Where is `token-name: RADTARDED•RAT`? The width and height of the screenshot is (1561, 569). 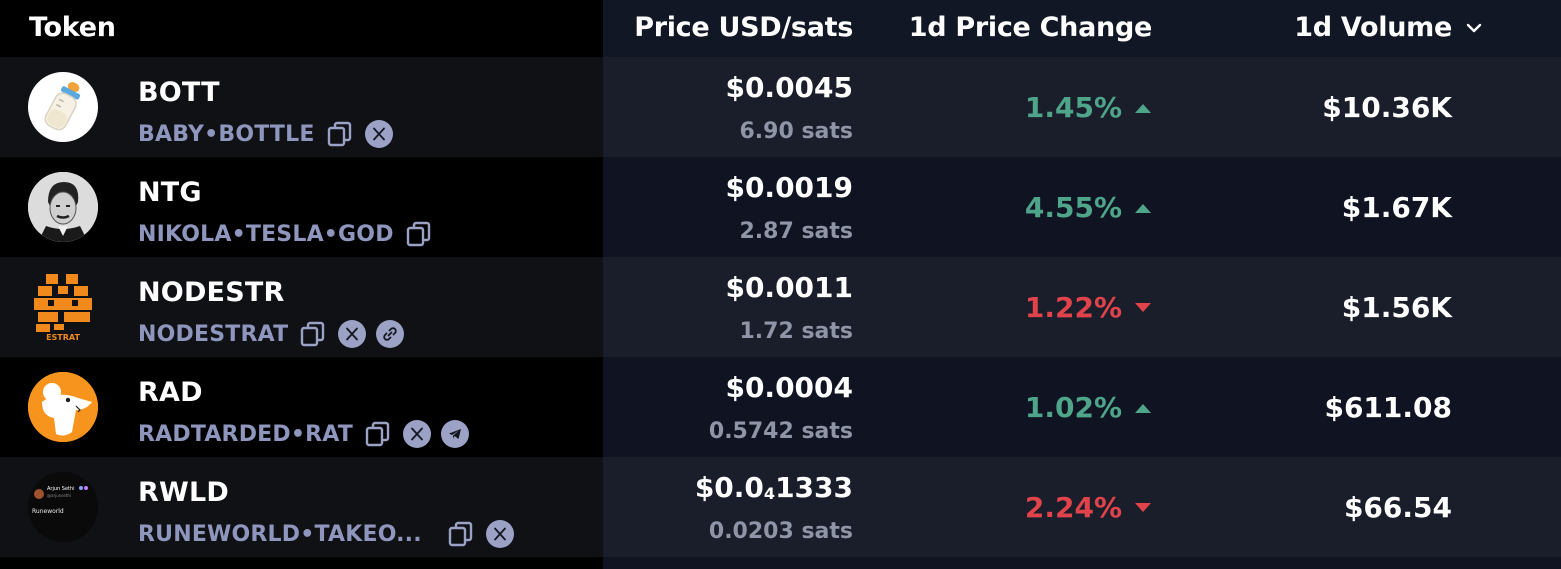 token-name: RADTARDED•RAT is located at coordinates (245, 434).